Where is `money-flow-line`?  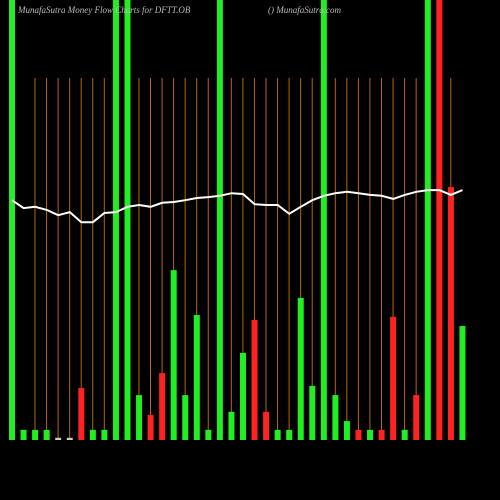 money-flow-line is located at coordinates (237, 206).